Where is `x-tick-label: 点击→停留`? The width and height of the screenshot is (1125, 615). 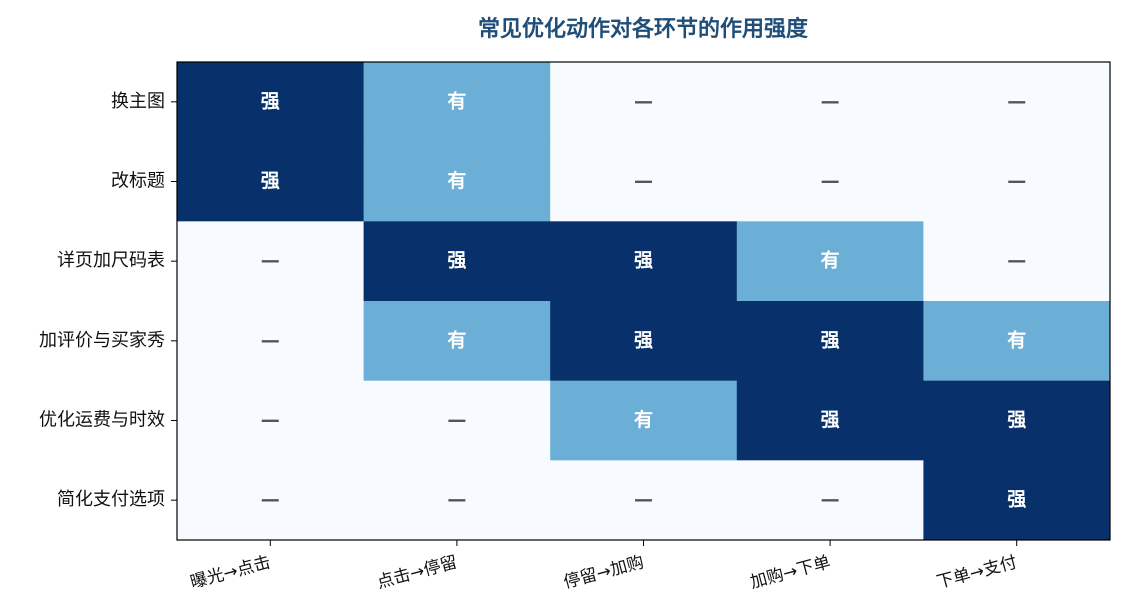
x-tick-label: 点击→停留 is located at coordinates (417, 572).